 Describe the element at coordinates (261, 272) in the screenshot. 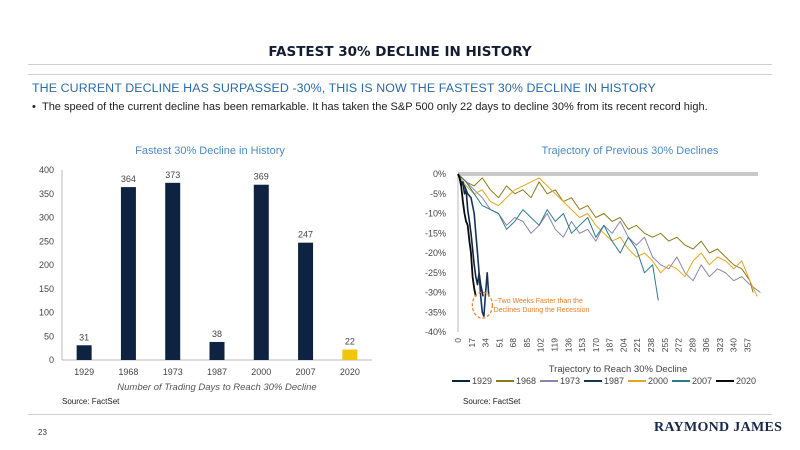

I see `bar-2000` at that location.